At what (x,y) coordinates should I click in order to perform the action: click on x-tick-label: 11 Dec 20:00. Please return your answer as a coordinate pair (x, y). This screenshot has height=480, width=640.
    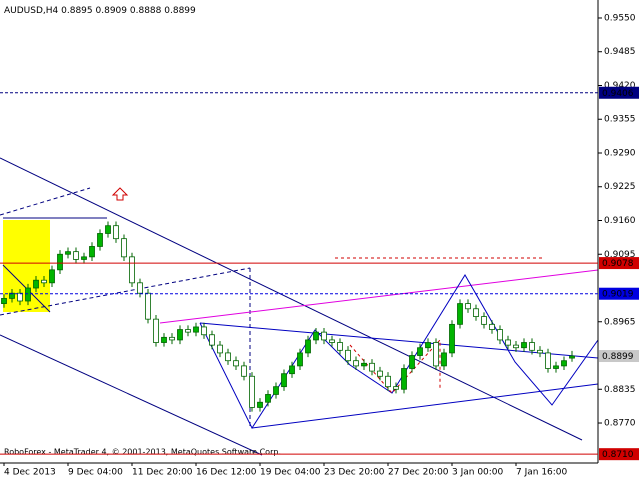
    Looking at the image, I should click on (162, 473).